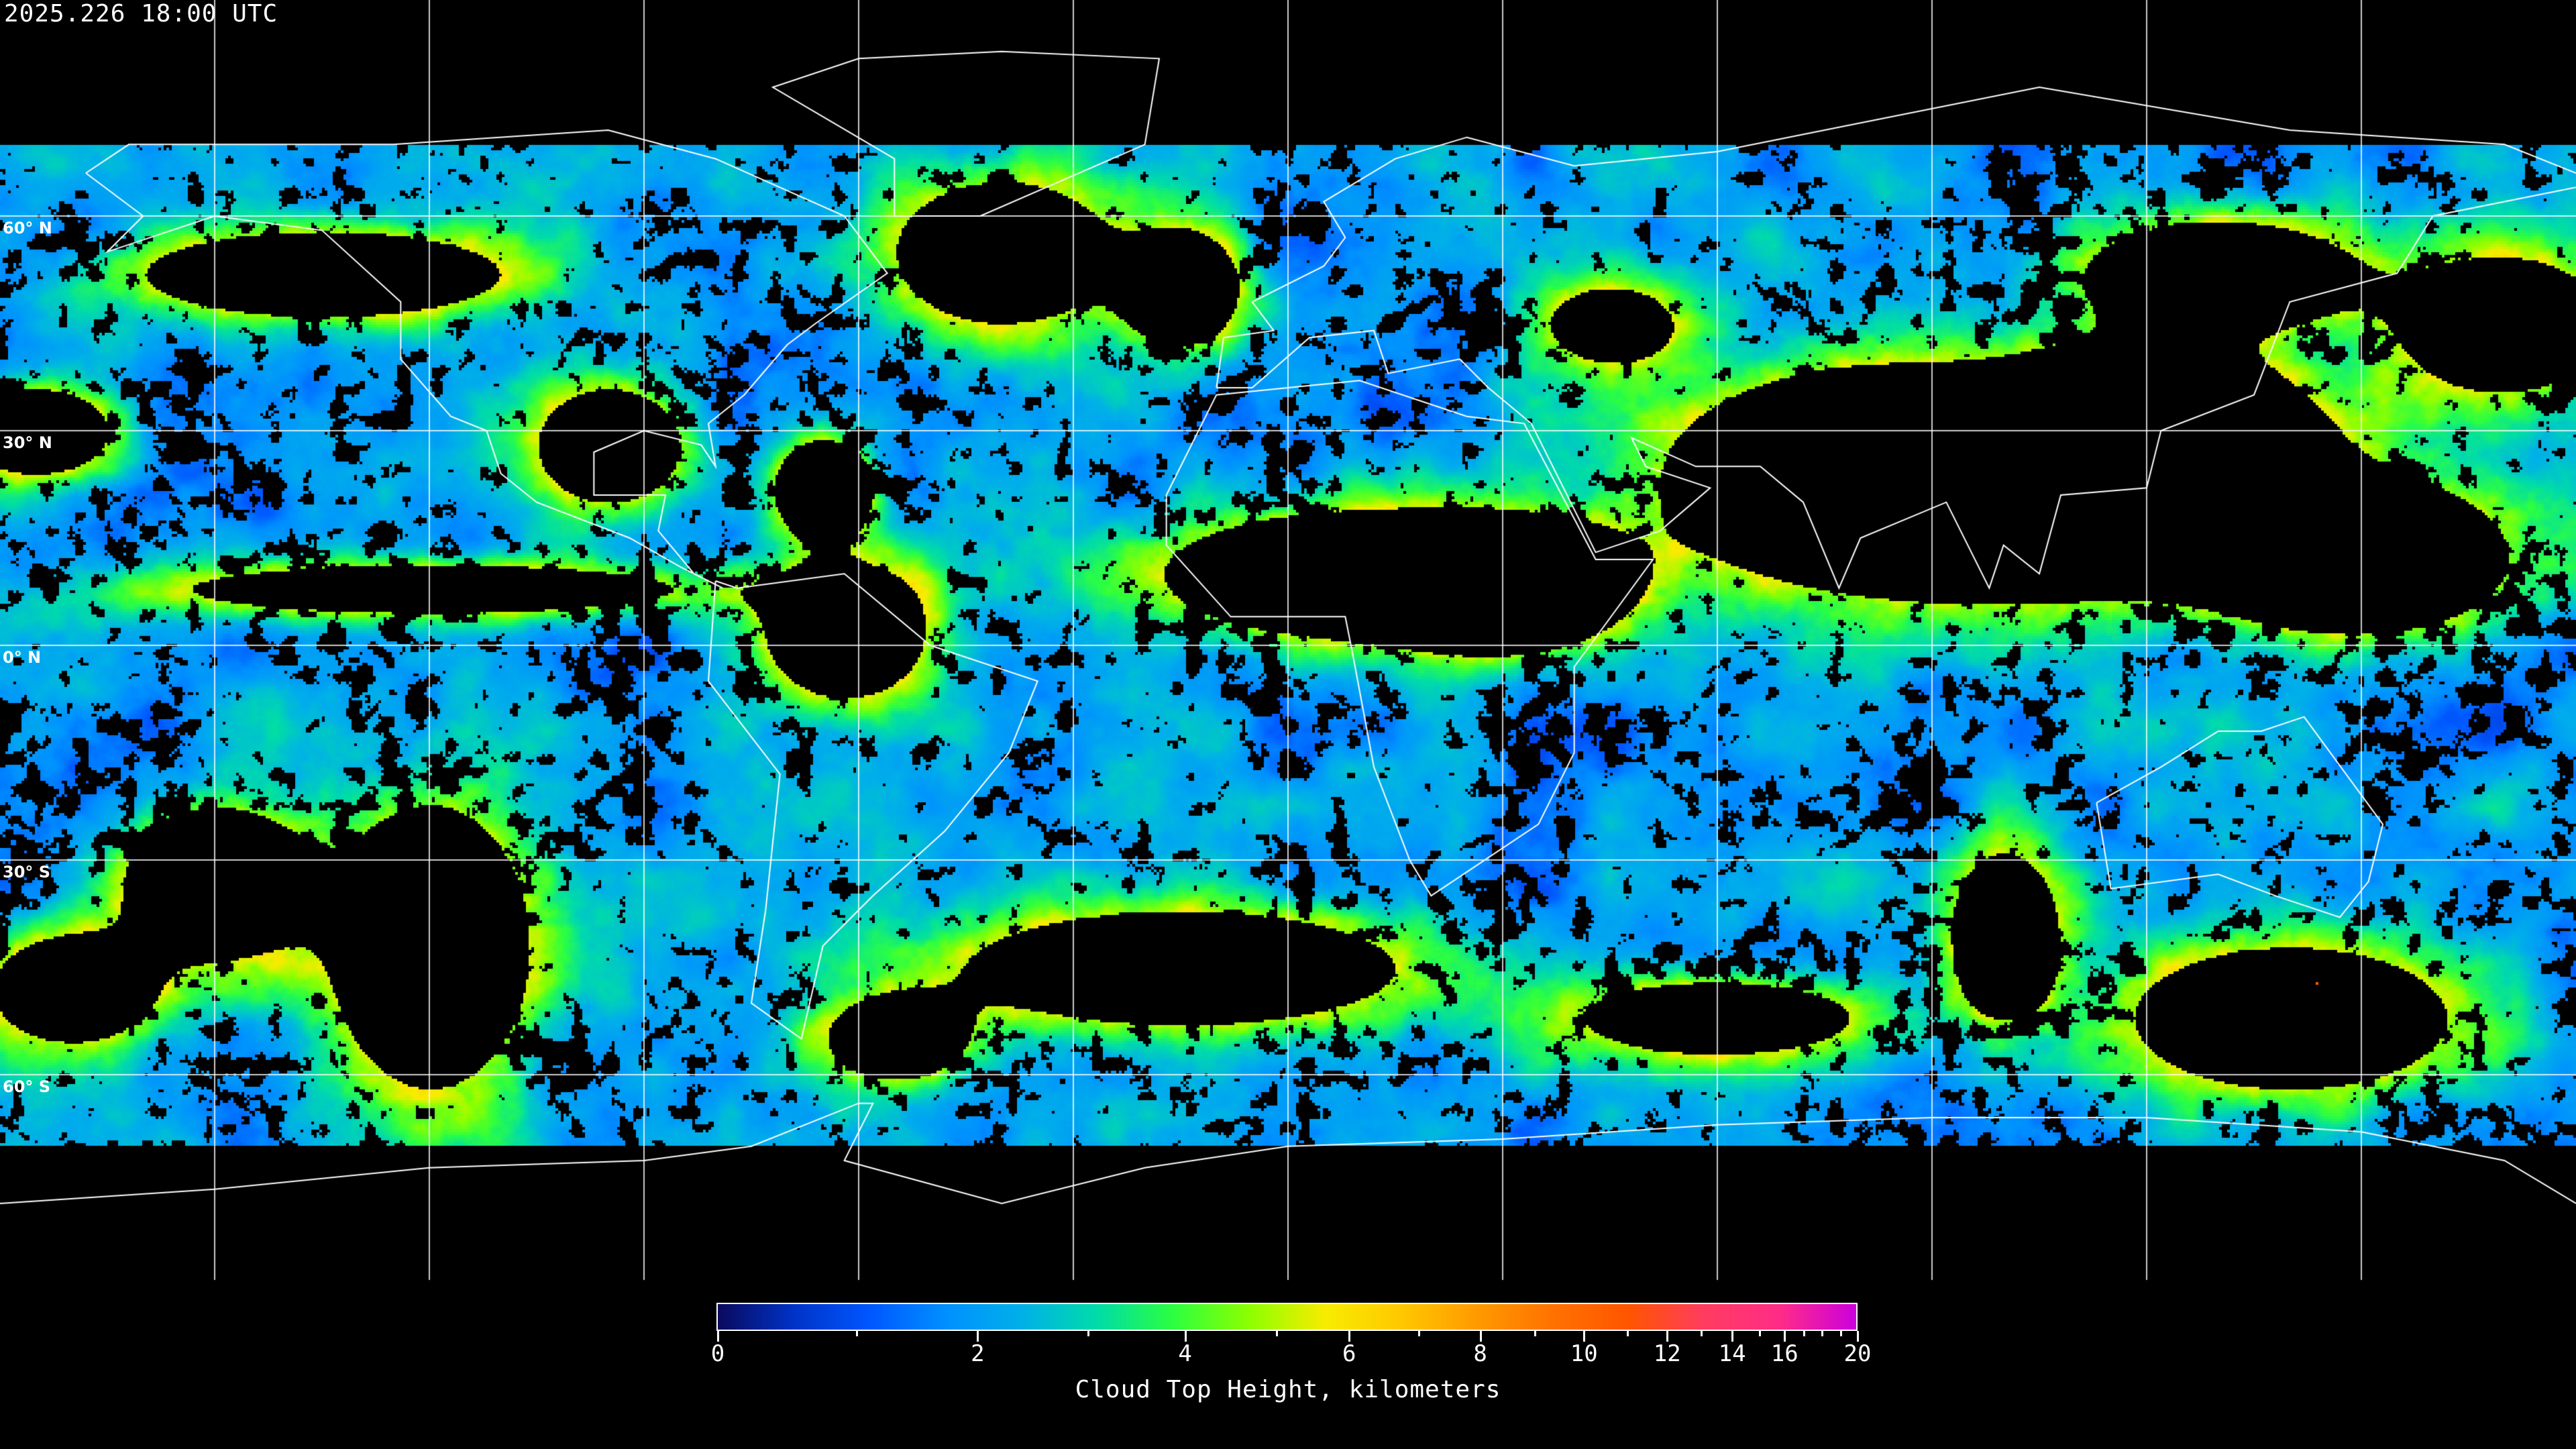  Describe the element at coordinates (1288, 1389) in the screenshot. I see `colorbar-title: Cloud Top Height, kilometers` at that location.